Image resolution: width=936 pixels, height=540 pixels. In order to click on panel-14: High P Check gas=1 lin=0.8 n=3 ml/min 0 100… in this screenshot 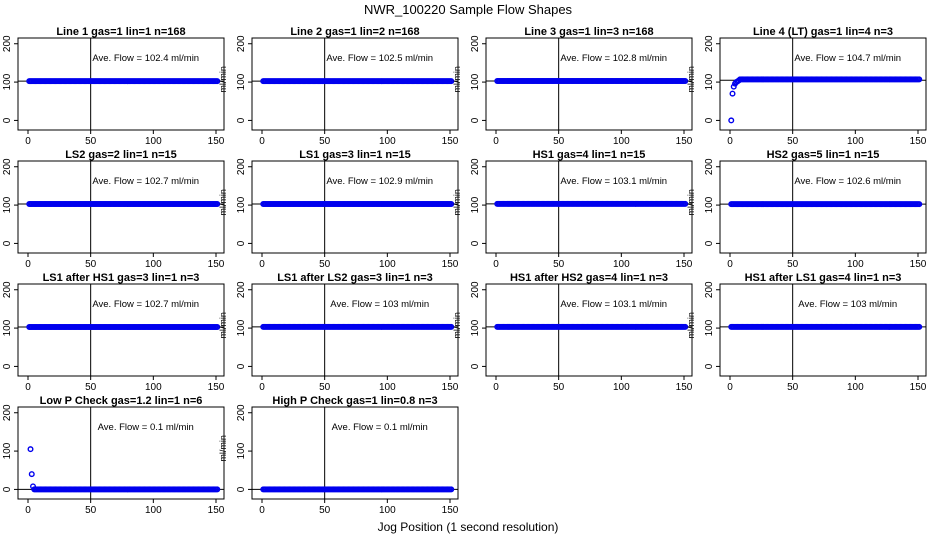, I will do `click(338, 455)`.